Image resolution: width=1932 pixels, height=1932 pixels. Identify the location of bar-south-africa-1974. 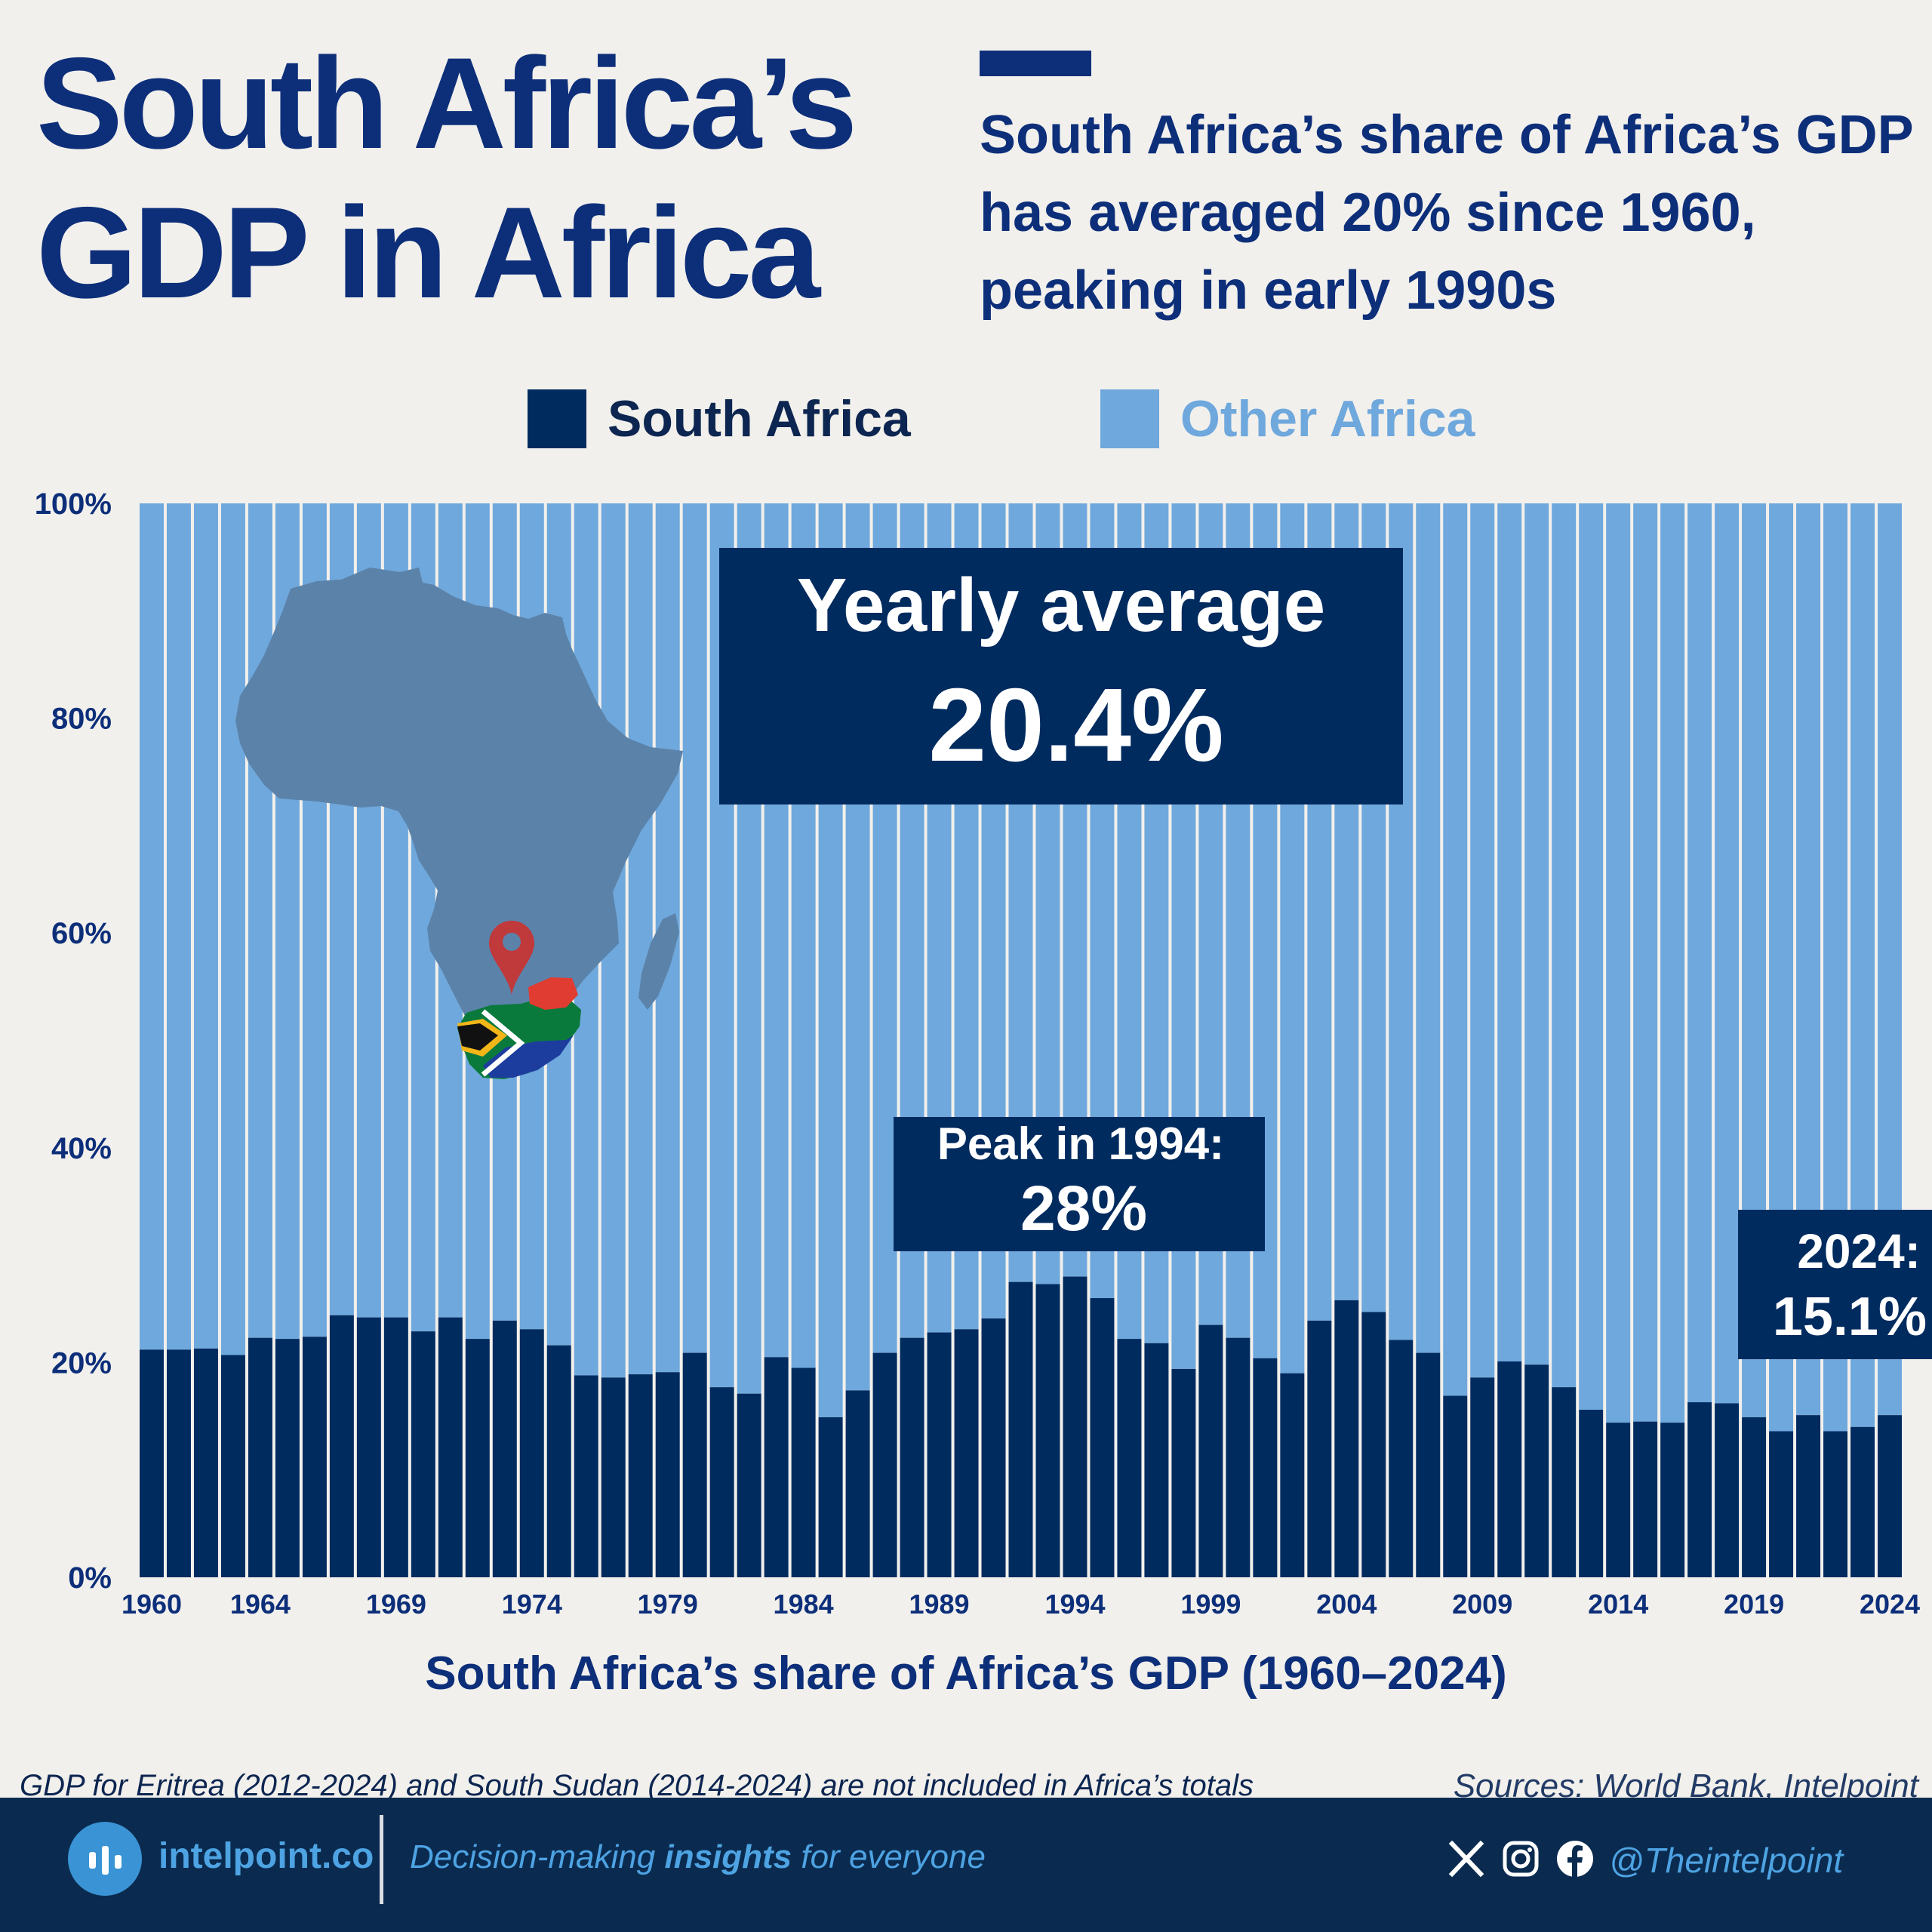
(531, 1453).